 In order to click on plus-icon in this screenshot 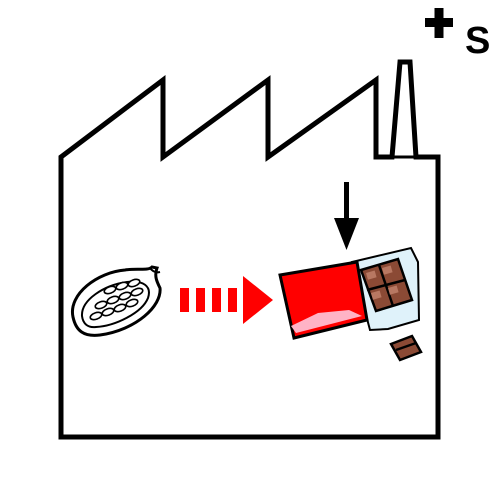, I will do `click(439, 23)`.